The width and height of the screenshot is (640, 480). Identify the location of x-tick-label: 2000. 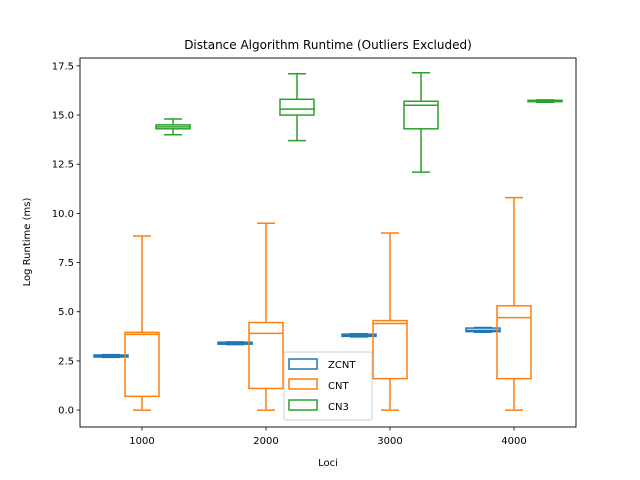
(265, 441).